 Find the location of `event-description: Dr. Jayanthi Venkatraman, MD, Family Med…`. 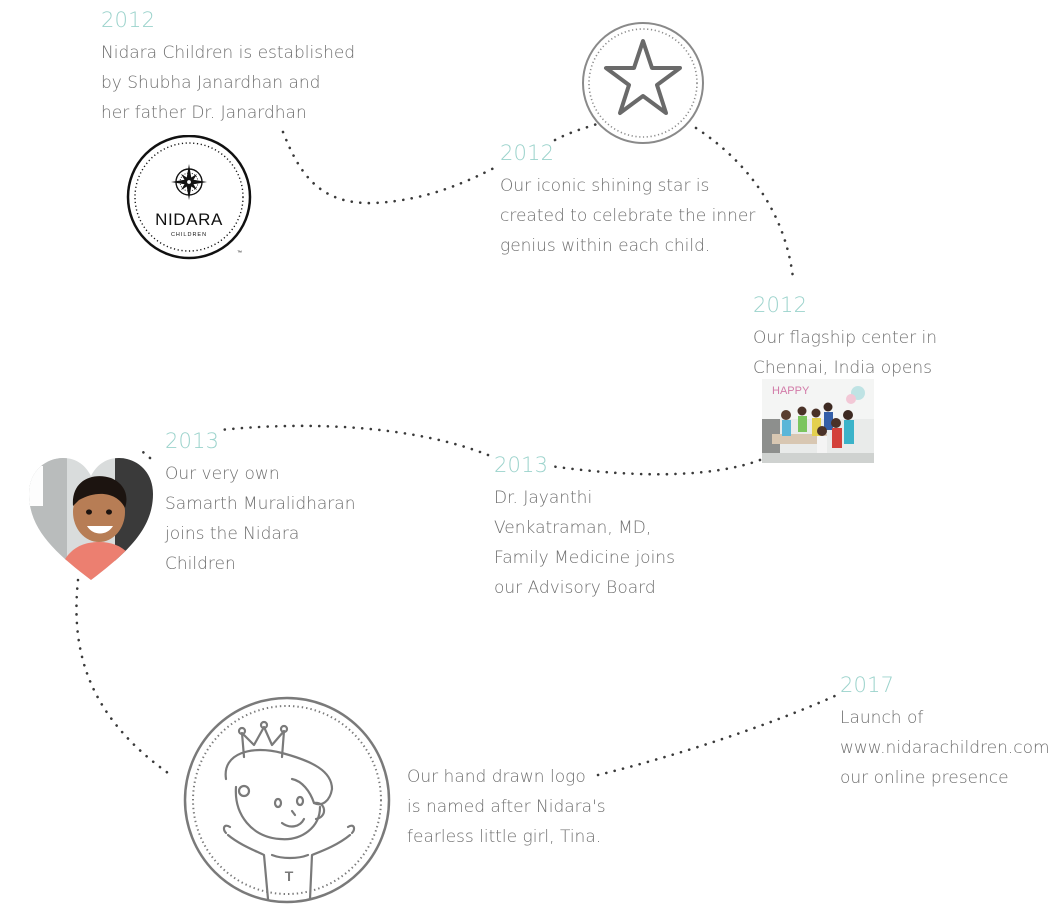

event-description: Dr. Jayanthi Venkatraman, MD, Family Med… is located at coordinates (584, 543).